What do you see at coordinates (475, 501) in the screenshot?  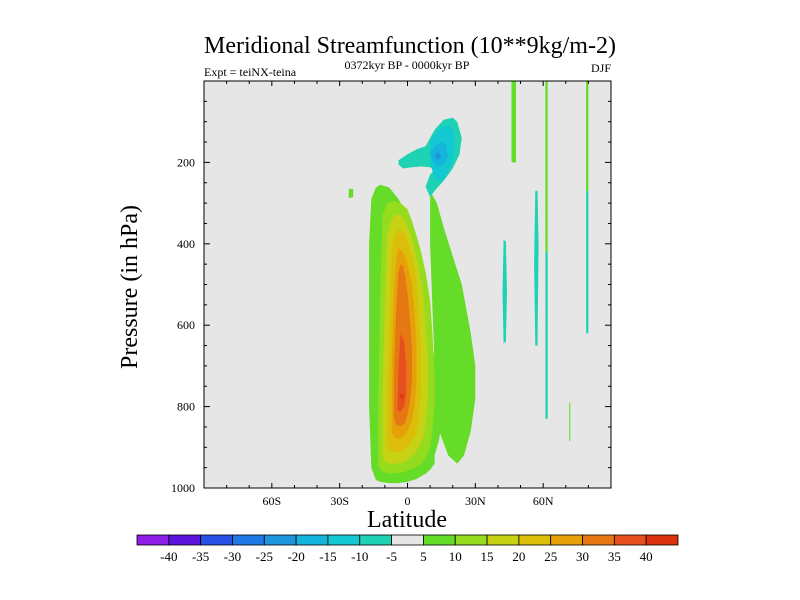 I see `x-tick-label: 30N` at bounding box center [475, 501].